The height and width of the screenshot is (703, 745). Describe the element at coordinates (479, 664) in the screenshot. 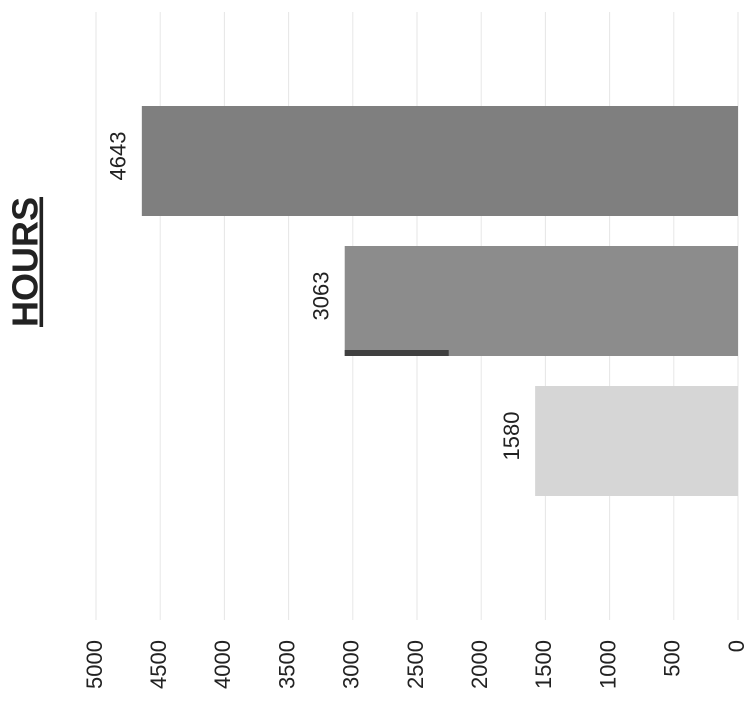

I see `tick-label: 2000` at that location.